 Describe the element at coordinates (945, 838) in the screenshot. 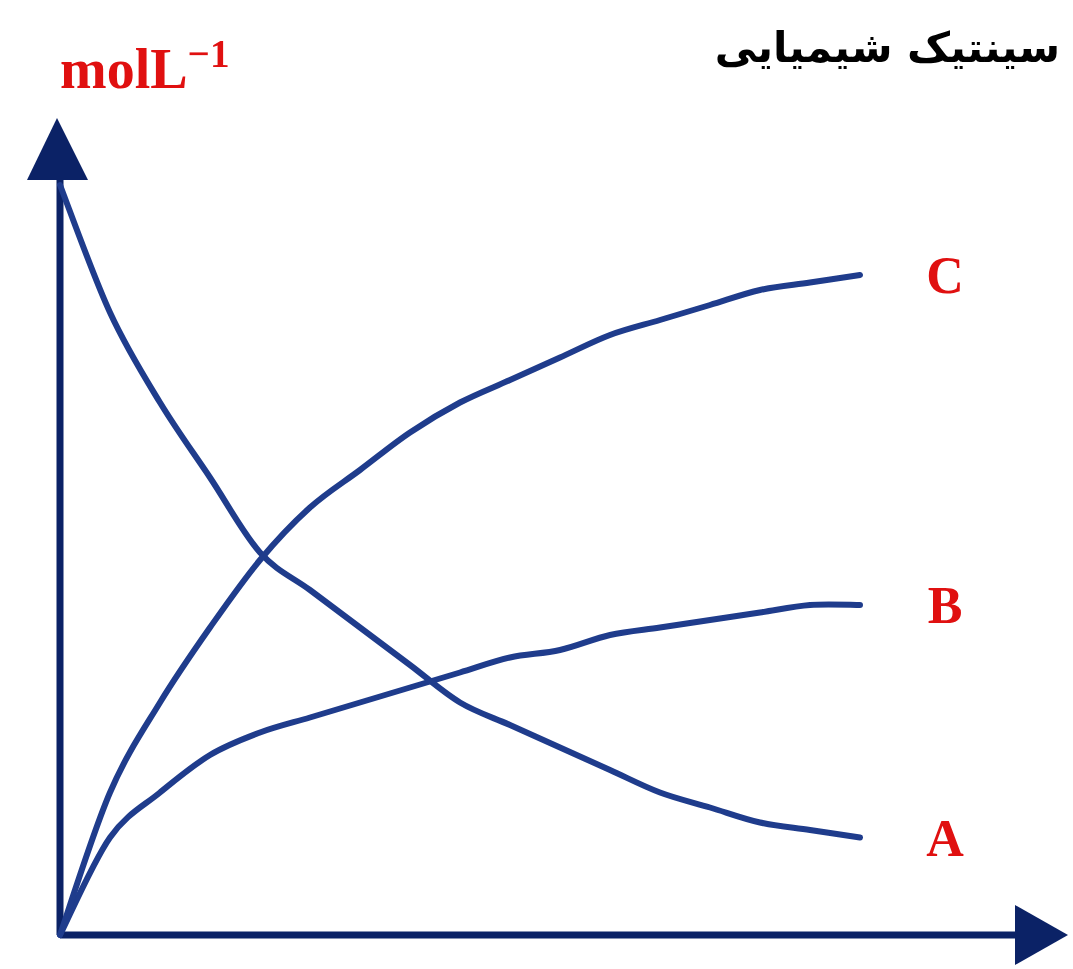

I see `series-label: A` at that location.